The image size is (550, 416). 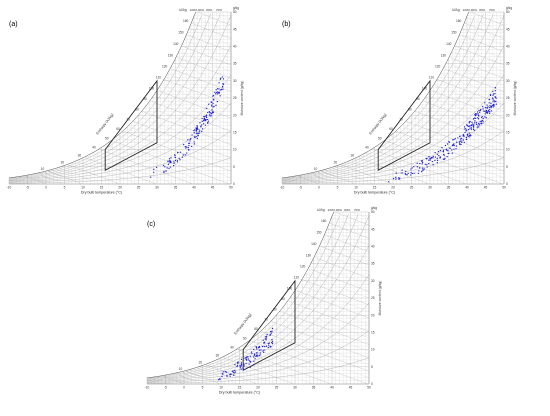 What do you see at coordinates (83, 188) in the screenshot?
I see `x-tick-label: 10` at bounding box center [83, 188].